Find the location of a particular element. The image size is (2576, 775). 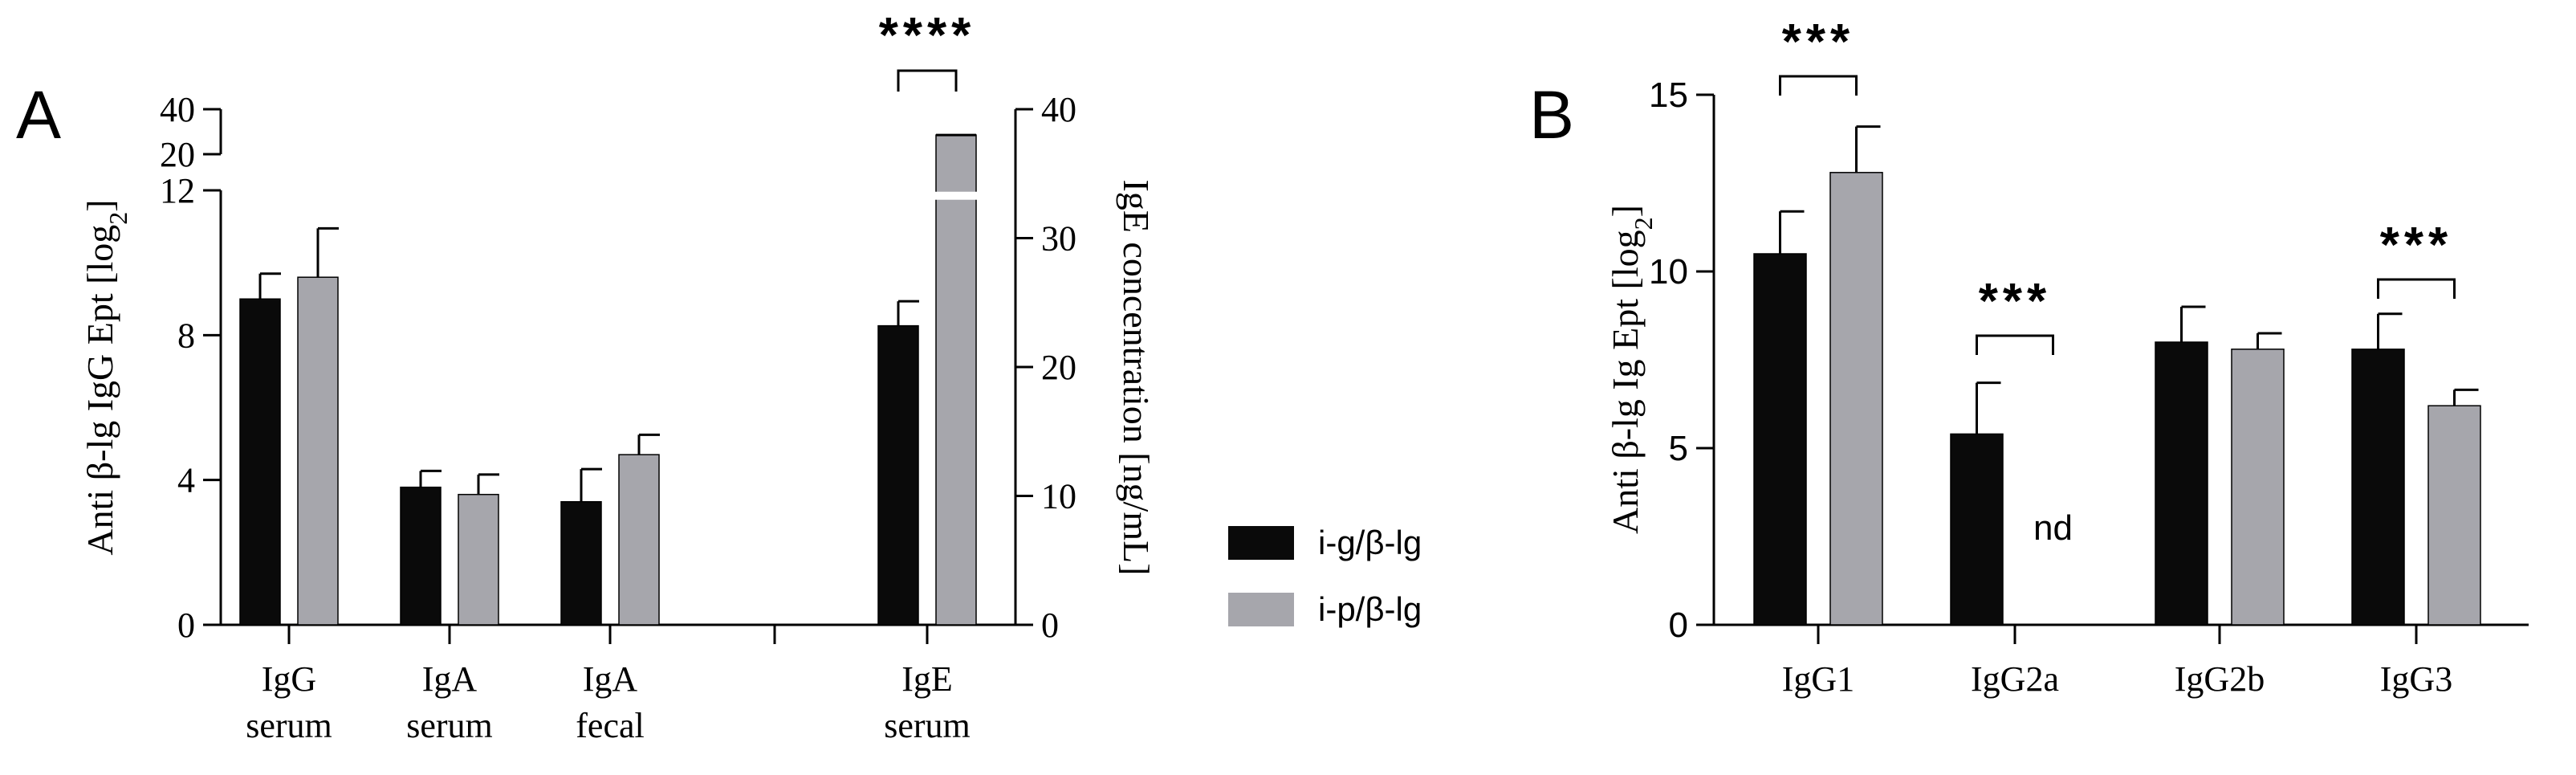

y-axis-tick-label: 10 is located at coordinates (1668, 272).